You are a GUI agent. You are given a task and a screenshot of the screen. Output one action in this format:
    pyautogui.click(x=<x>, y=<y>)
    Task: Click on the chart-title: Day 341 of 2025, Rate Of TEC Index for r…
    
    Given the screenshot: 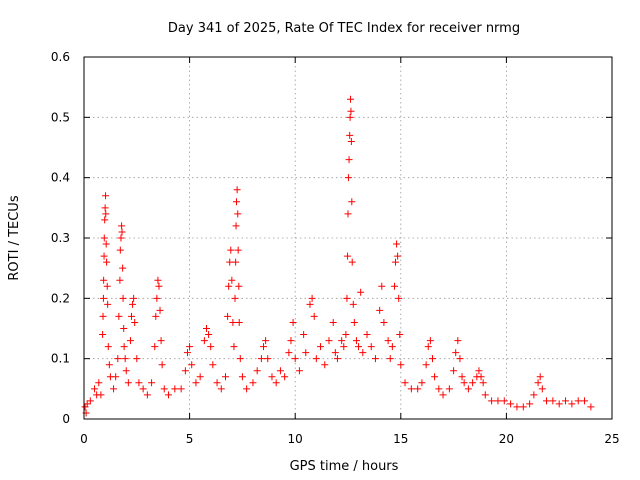 What is the action you would take?
    pyautogui.click(x=344, y=28)
    